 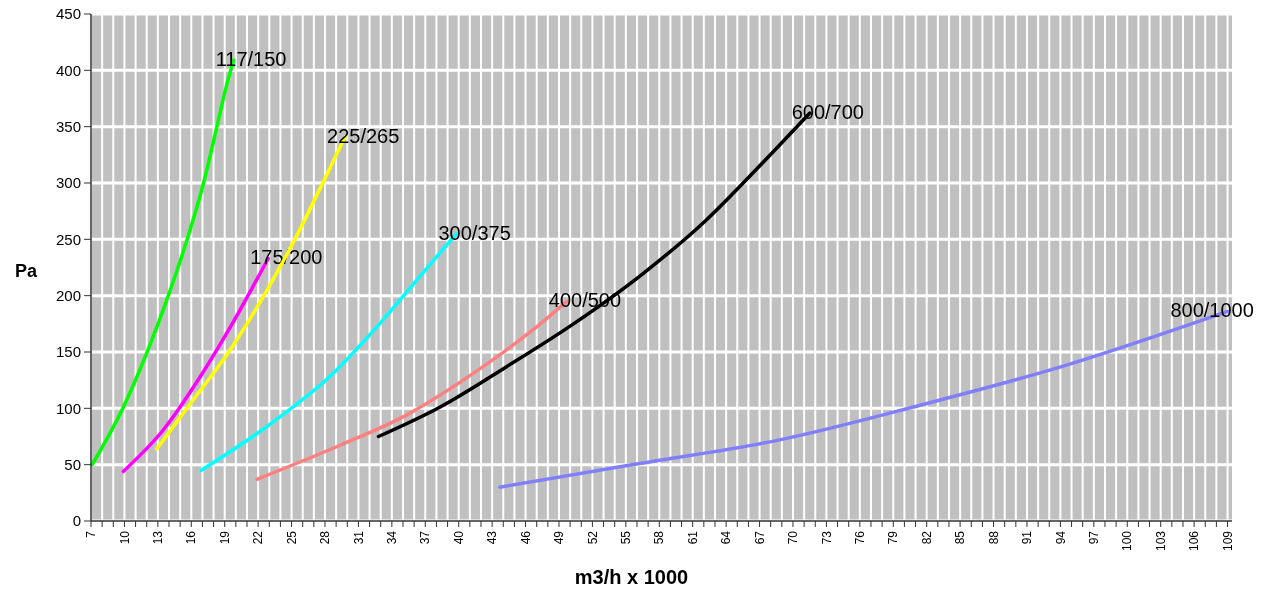 What do you see at coordinates (26, 271) in the screenshot?
I see `y-axis-title: Pa` at bounding box center [26, 271].